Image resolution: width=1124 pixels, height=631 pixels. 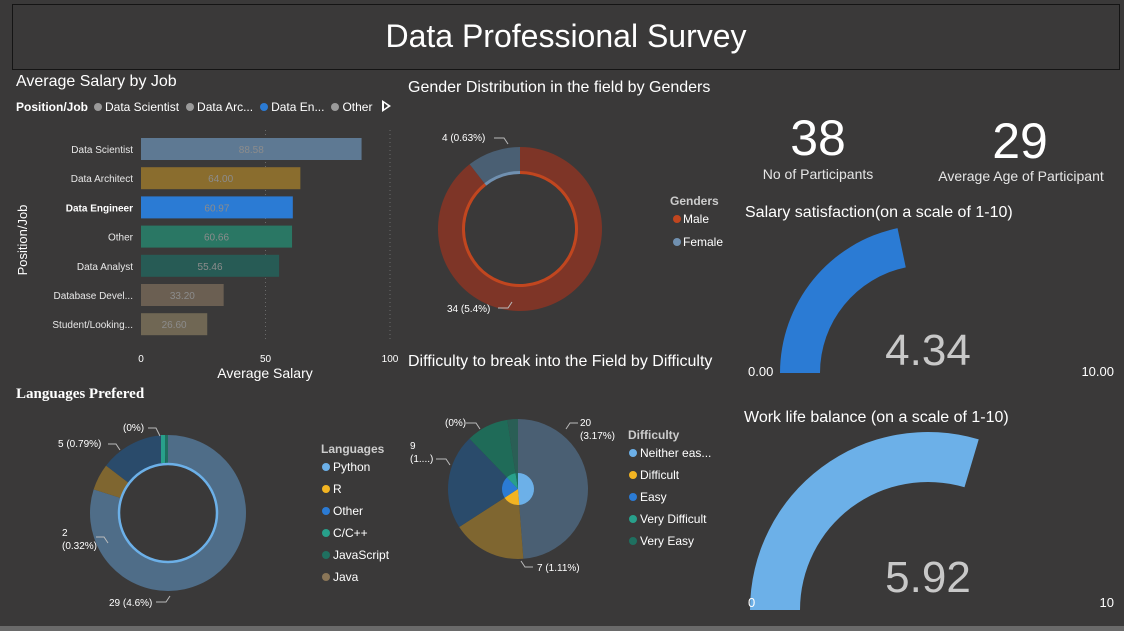 I want to click on language-data-label: (0%), so click(x=133, y=428).